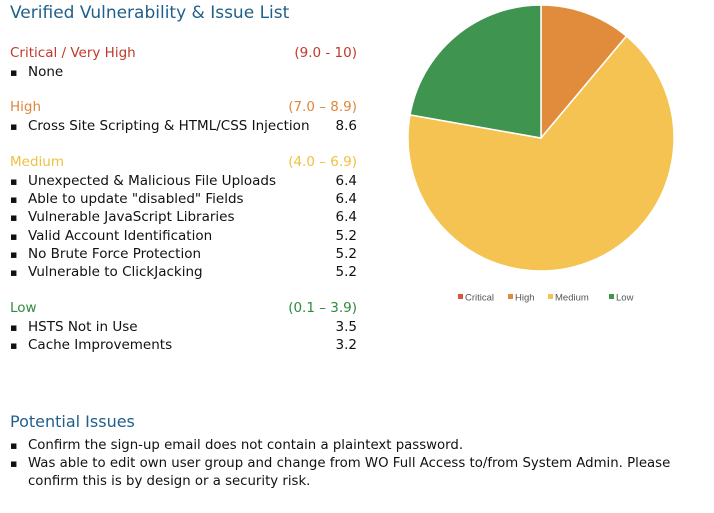  I want to click on legend-label-critical: Critical, so click(479, 298).